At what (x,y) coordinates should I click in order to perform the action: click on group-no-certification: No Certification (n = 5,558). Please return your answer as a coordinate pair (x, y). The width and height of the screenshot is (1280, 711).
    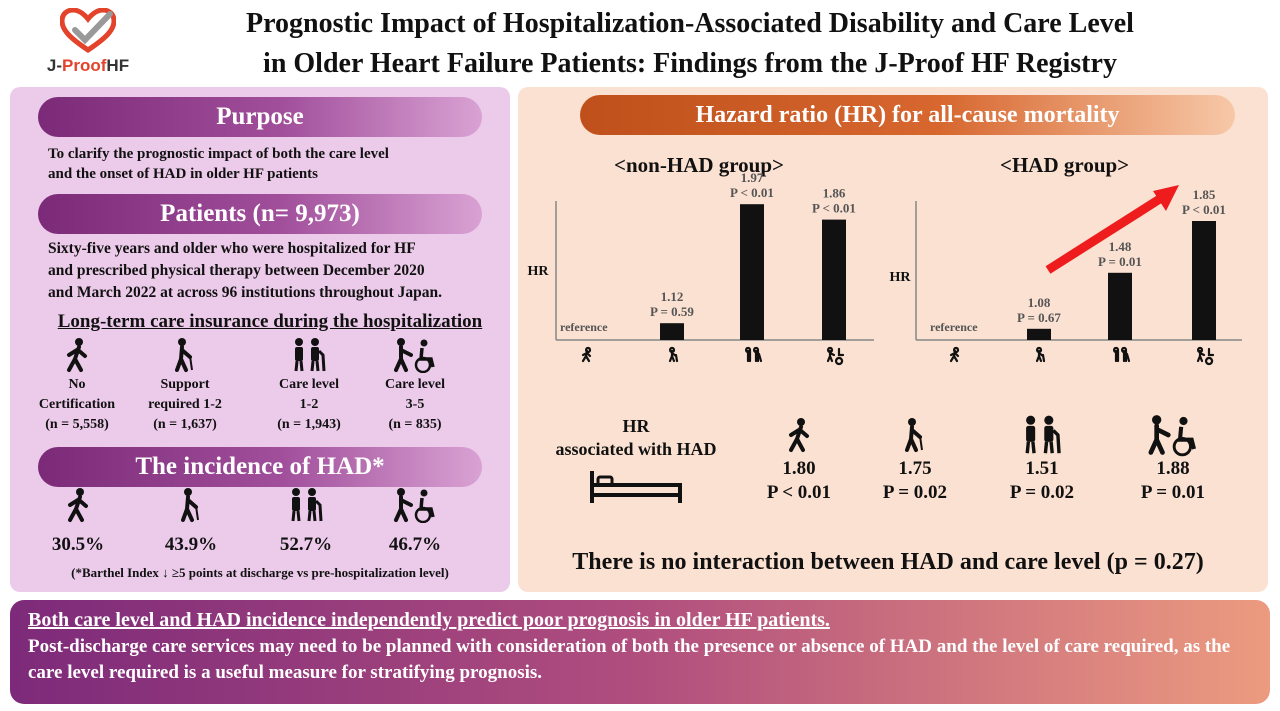
    Looking at the image, I should click on (77, 386).